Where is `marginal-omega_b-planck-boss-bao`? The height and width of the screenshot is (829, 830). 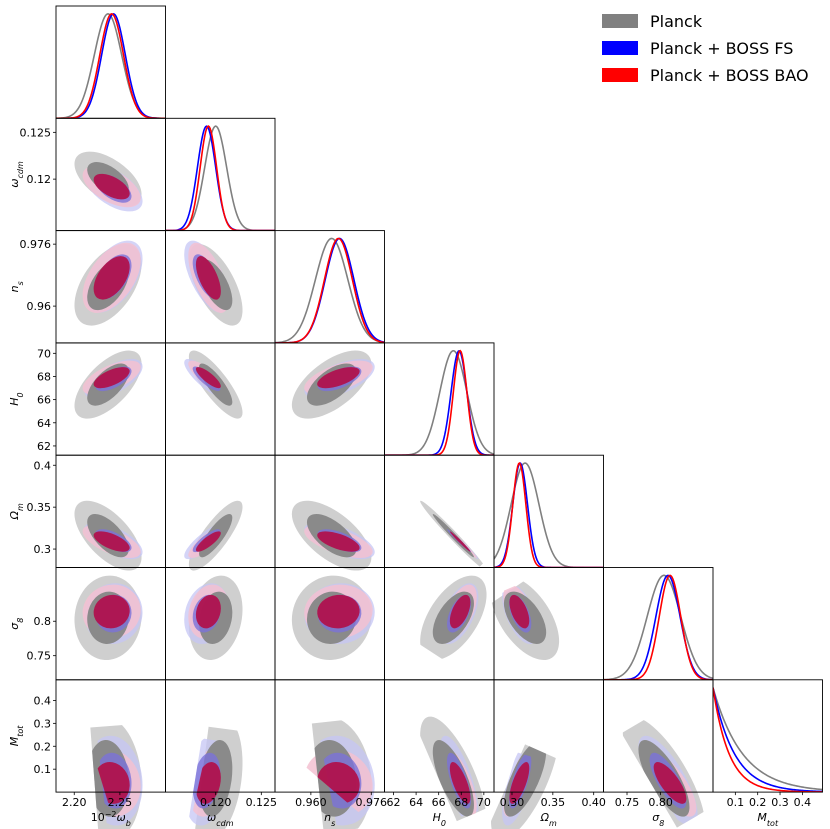 marginal-omega_b-planck-boss-bao is located at coordinates (111, 66).